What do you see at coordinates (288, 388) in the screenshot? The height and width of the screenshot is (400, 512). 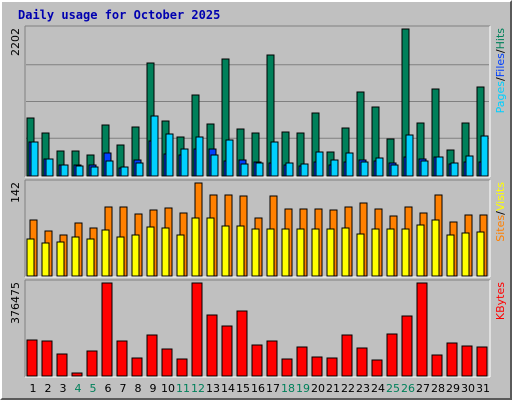 I see `day-label: 18` at bounding box center [288, 388].